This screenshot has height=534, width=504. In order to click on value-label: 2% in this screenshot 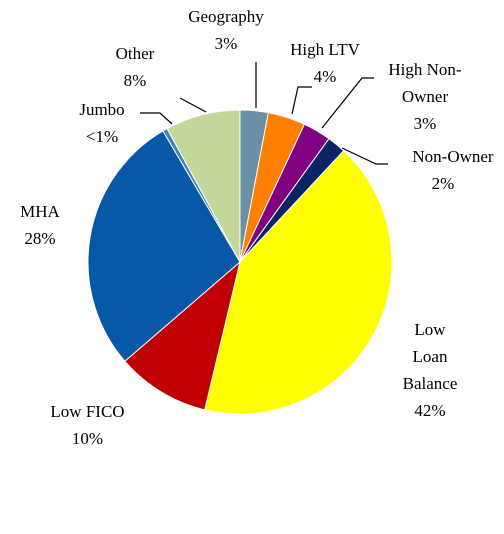, I will do `click(443, 183)`.